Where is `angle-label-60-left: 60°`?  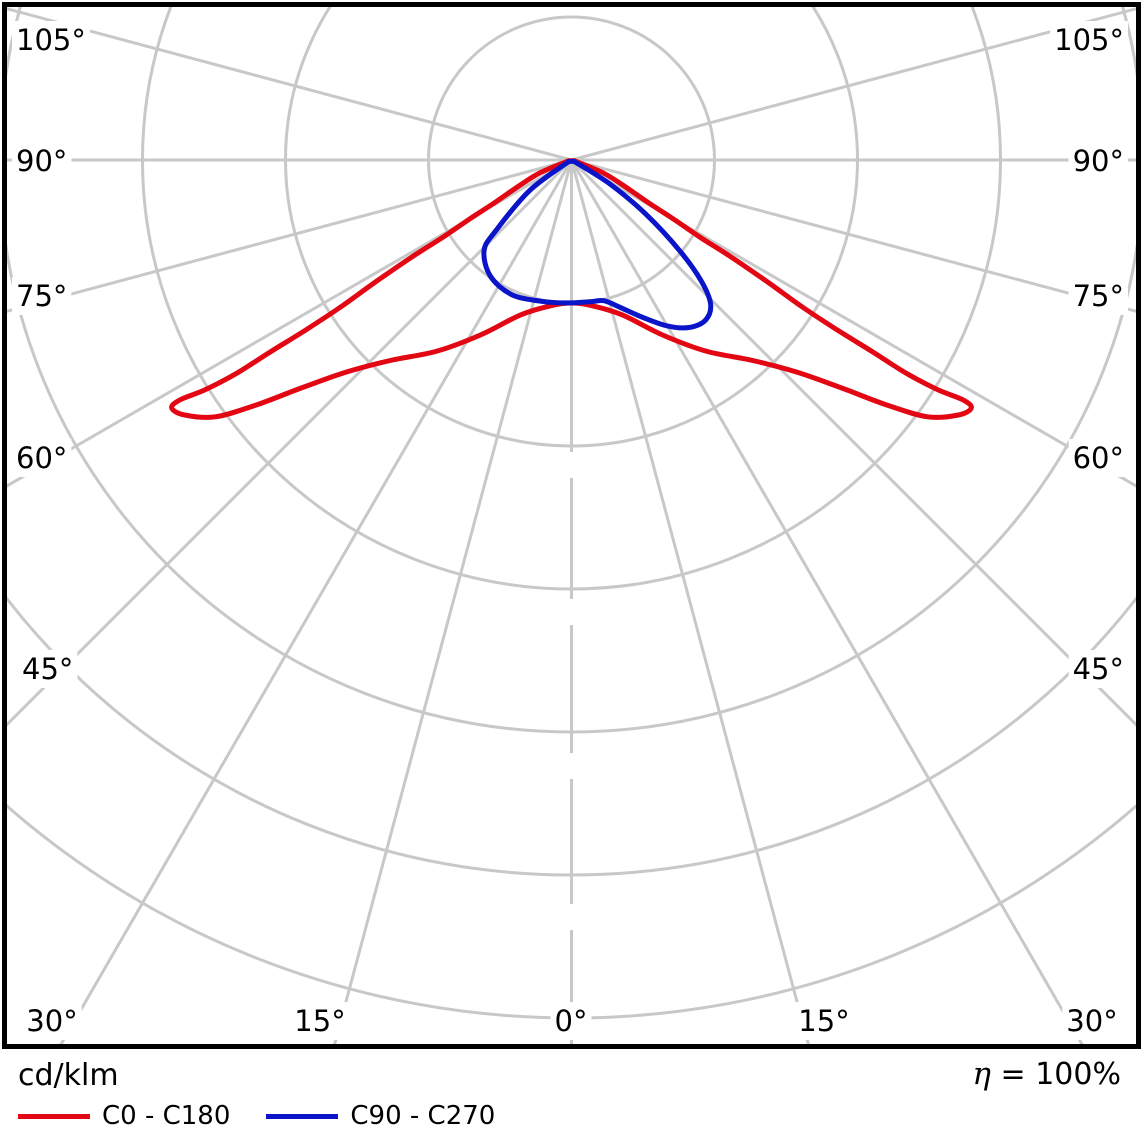 angle-label-60-left: 60° is located at coordinates (41, 458).